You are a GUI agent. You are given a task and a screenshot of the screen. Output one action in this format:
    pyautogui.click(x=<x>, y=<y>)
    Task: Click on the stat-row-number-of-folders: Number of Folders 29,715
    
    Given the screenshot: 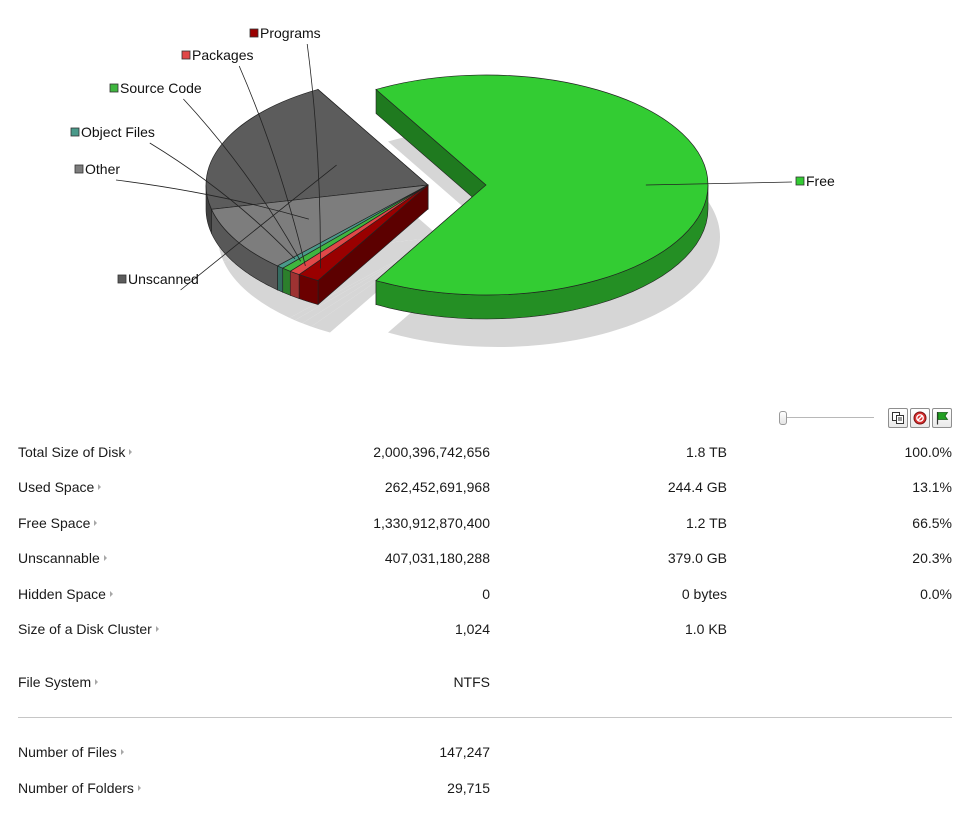 What is the action you would take?
    pyautogui.click(x=485, y=788)
    